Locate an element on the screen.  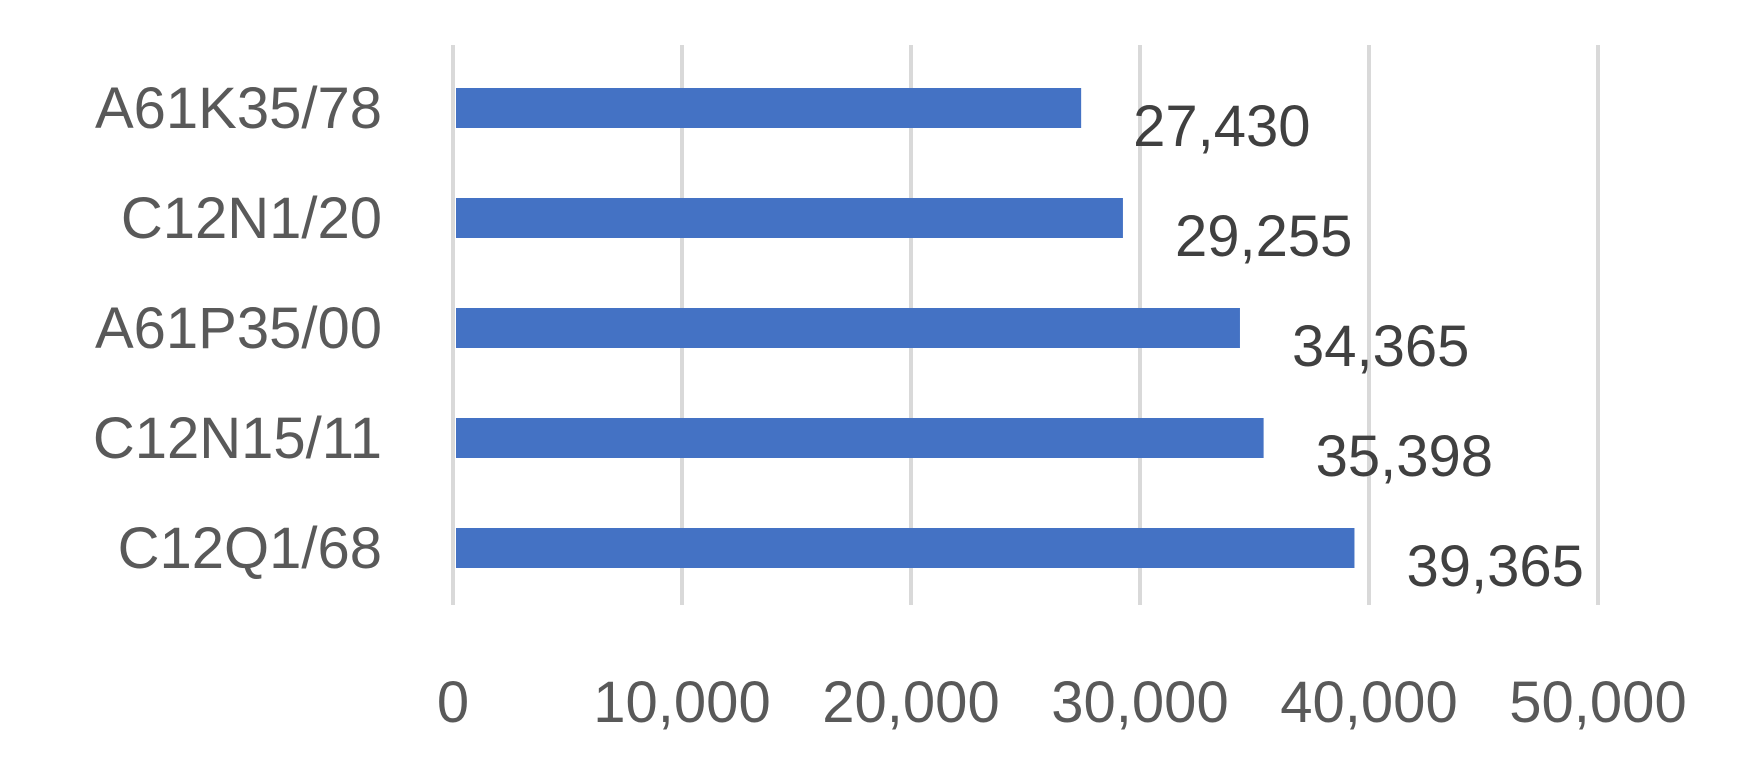
category-label: C12N1/20 is located at coordinates (251, 218).